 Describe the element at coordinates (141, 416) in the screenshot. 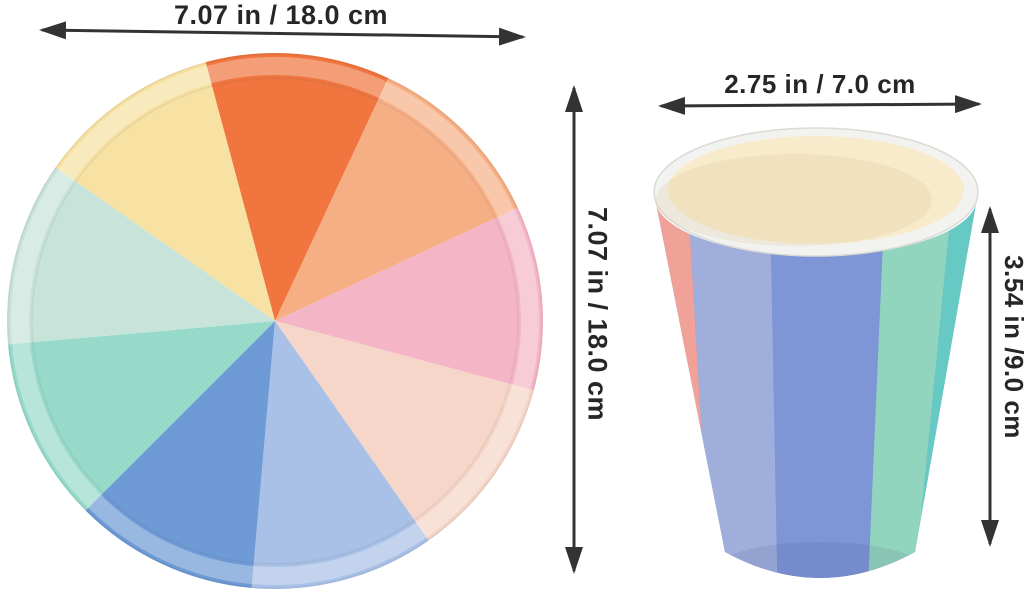

I see `plate-slice-aqua` at that location.